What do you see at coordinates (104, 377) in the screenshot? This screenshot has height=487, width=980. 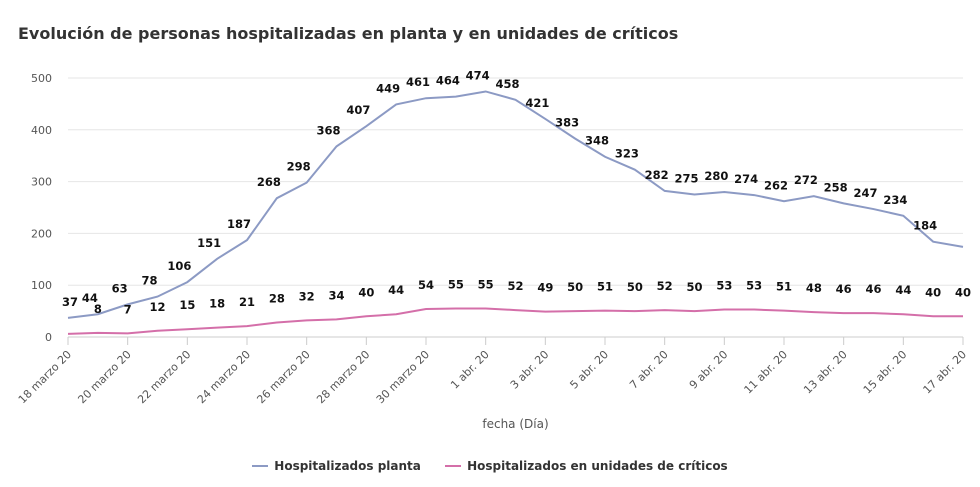 I see `x-tick-label: 20 marzo 20` at bounding box center [104, 377].